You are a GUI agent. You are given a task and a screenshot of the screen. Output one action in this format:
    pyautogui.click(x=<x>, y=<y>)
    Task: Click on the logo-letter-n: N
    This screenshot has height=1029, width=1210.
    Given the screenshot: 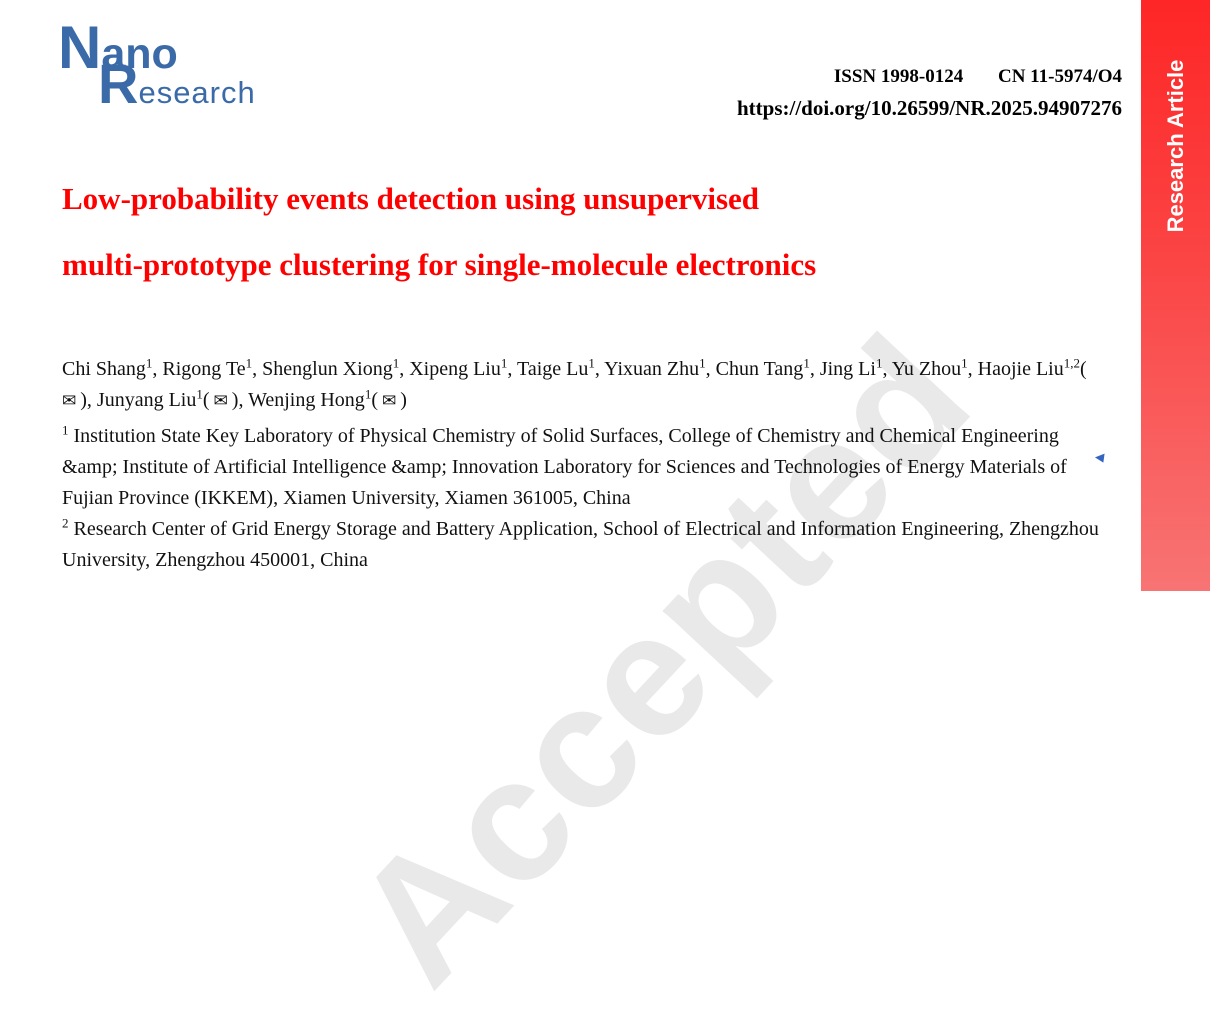 What is the action you would take?
    pyautogui.click(x=80, y=47)
    